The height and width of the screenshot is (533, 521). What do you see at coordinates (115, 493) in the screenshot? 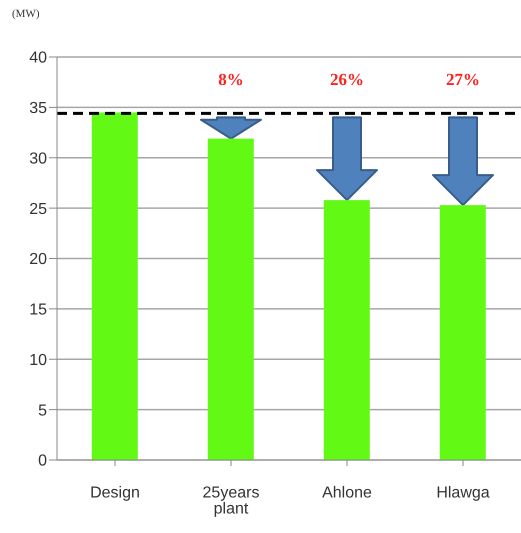
I see `x-tick-label: Design` at bounding box center [115, 493].